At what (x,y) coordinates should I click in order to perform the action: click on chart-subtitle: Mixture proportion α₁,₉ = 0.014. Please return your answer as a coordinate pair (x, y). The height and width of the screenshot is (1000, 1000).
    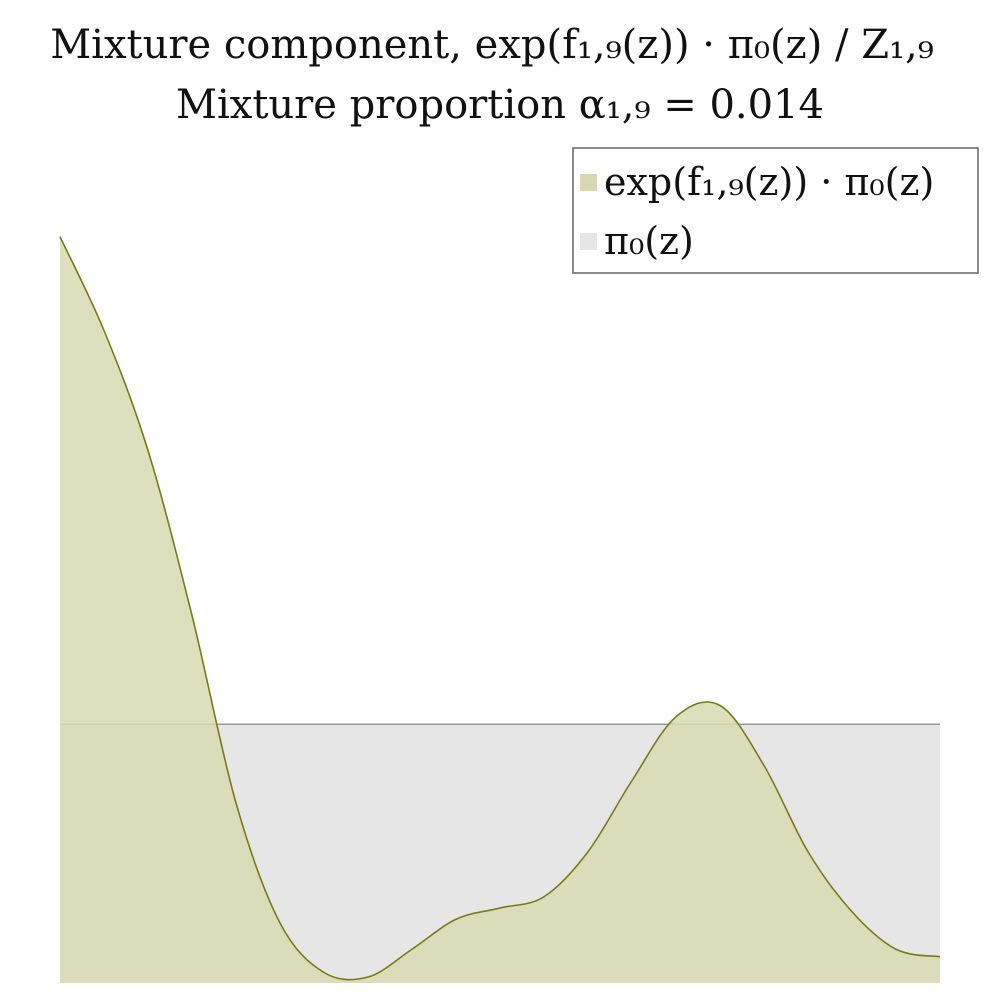
    Looking at the image, I should click on (500, 105).